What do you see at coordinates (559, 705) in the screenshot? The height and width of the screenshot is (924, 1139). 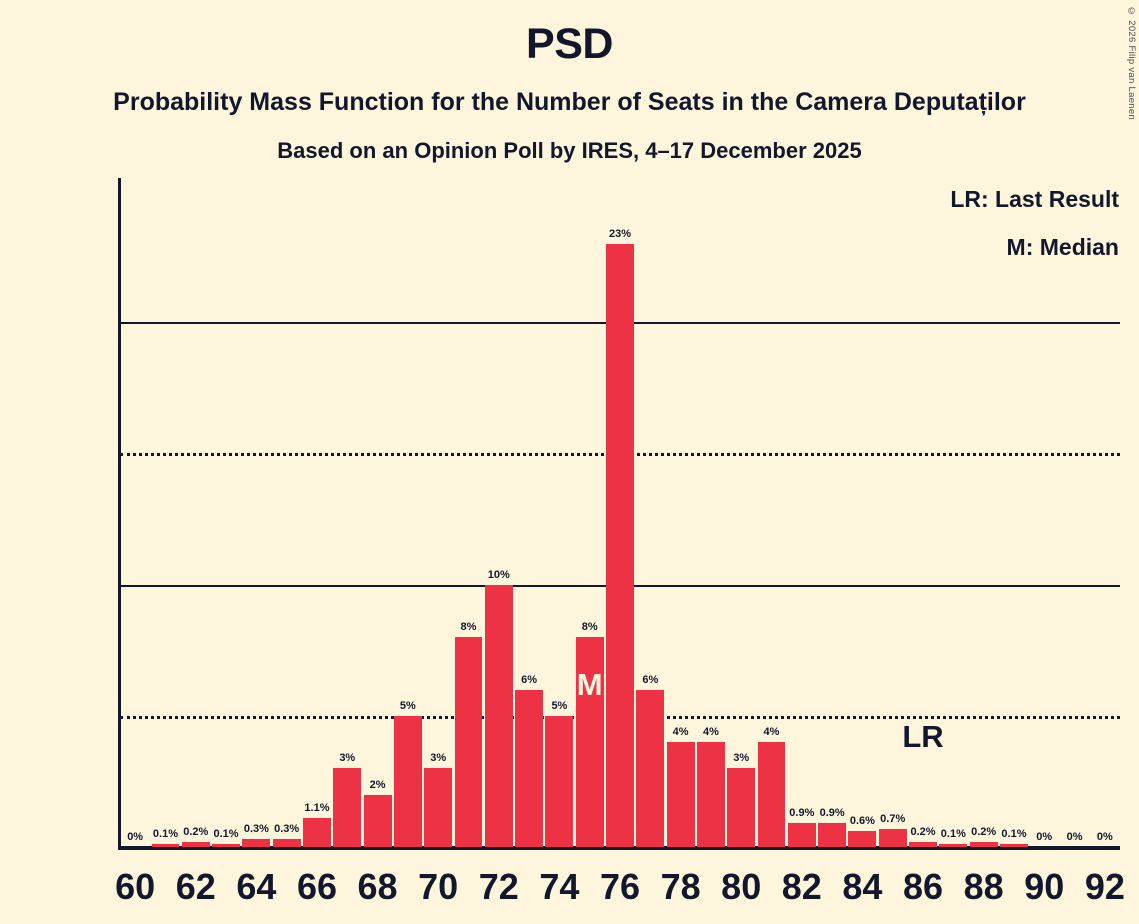 I see `bar-value-label-74: 5%` at bounding box center [559, 705].